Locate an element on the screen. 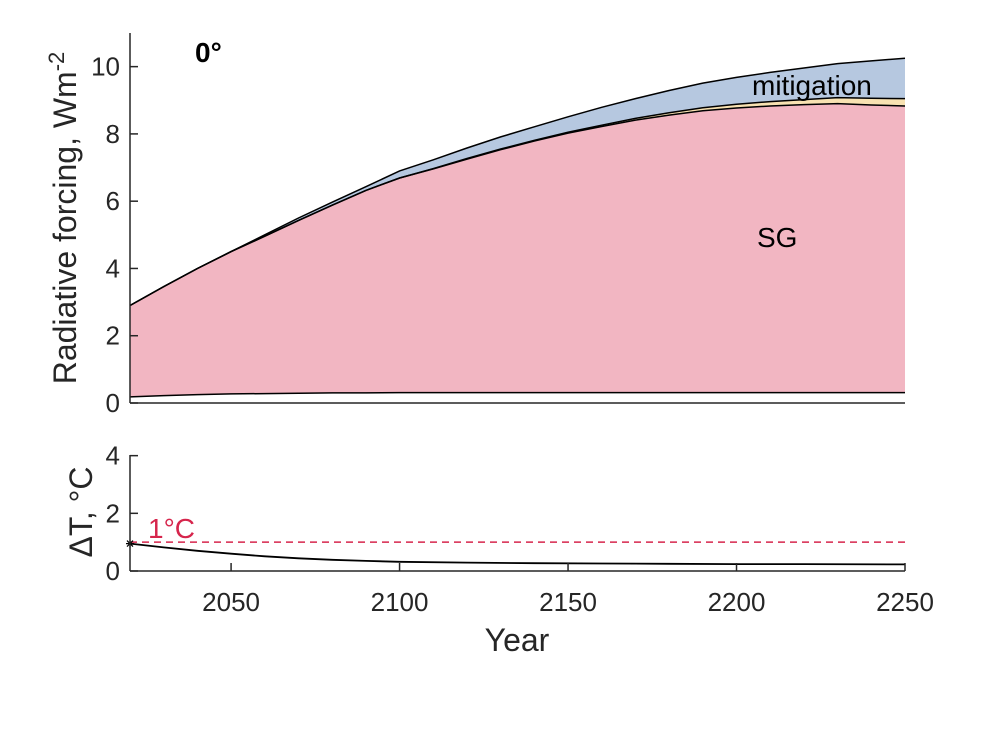  x-tick-label: 2100 is located at coordinates (400, 602).